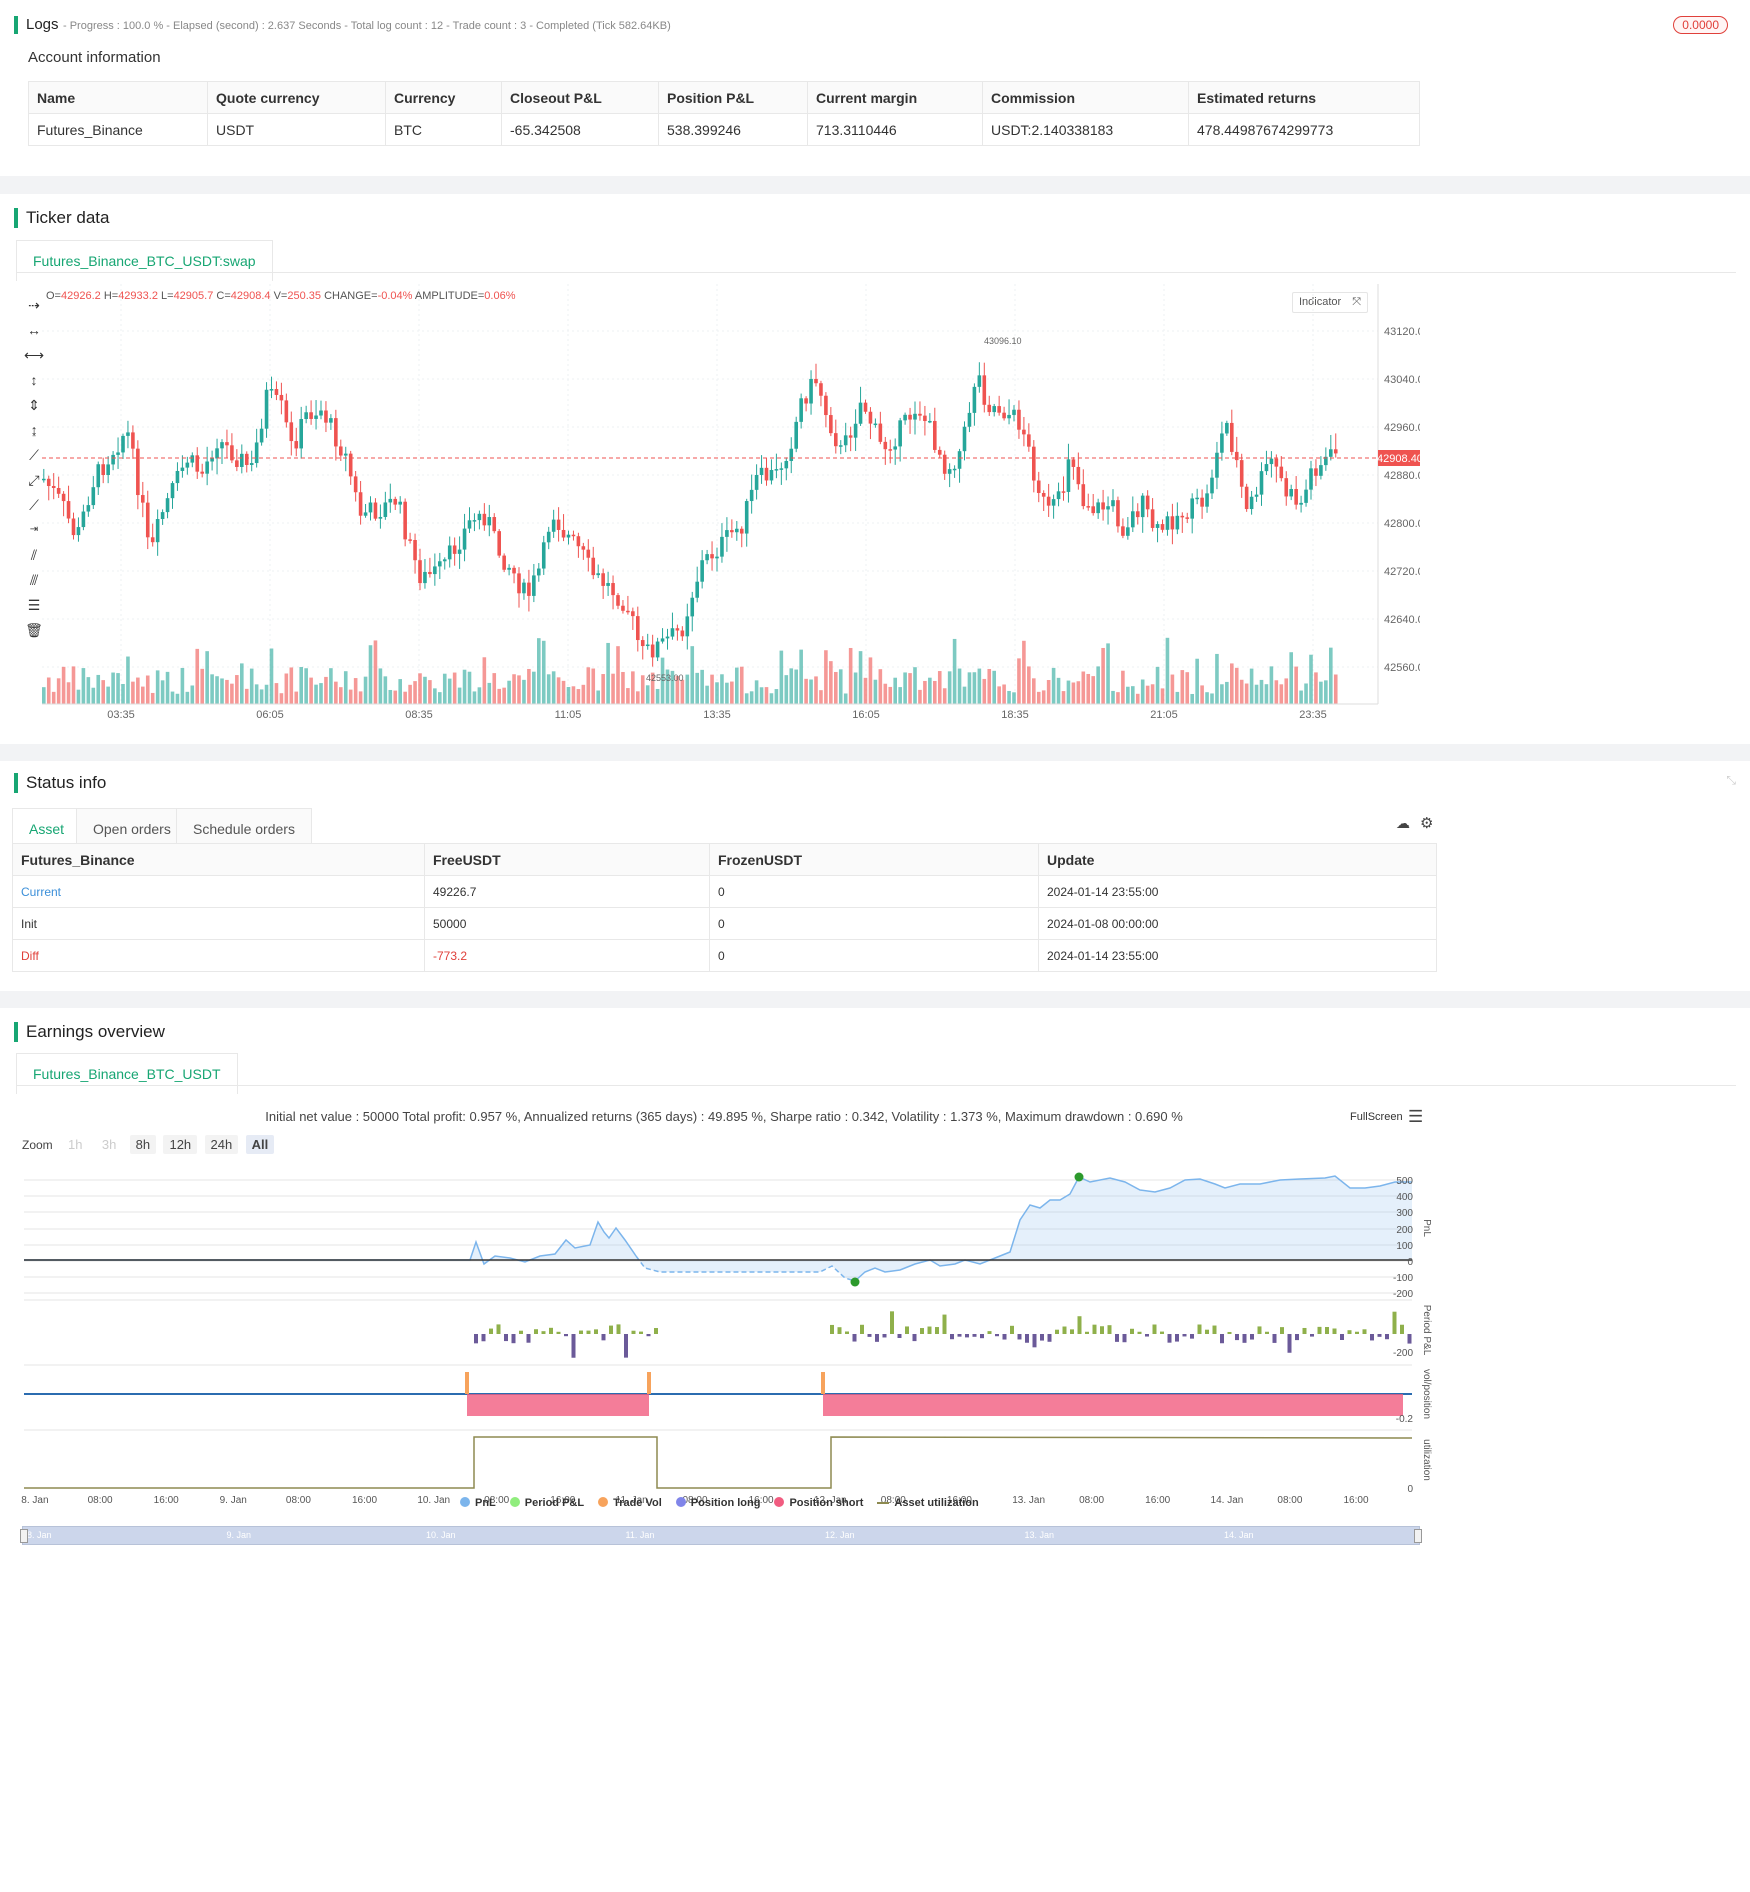 The width and height of the screenshot is (1750, 1892). What do you see at coordinates (34, 480) in the screenshot?
I see `ray-line-icon: ⤢` at bounding box center [34, 480].